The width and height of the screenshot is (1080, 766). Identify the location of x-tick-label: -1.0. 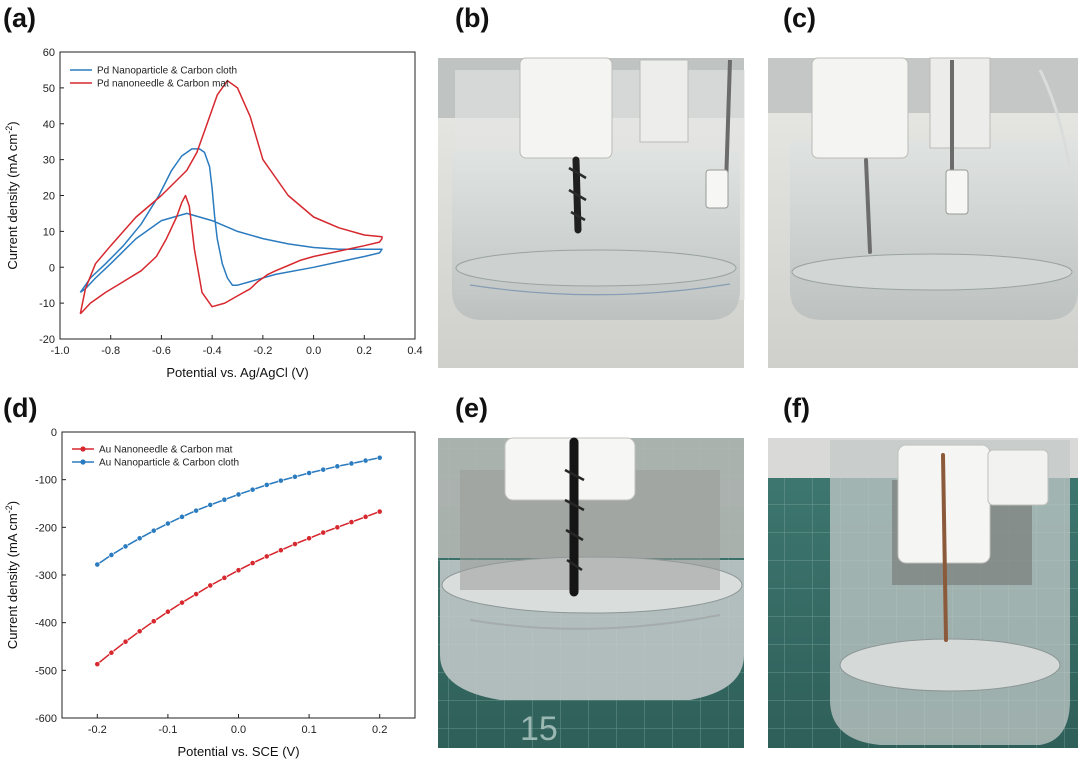
(60, 351).